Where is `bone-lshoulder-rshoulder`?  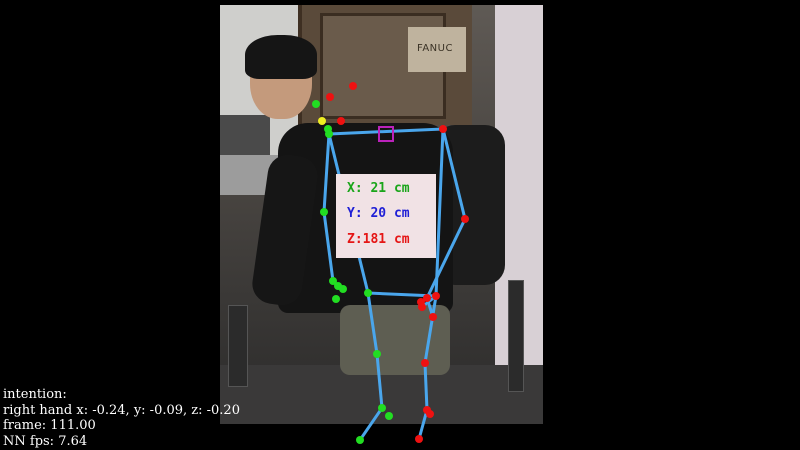 bone-lshoulder-rshoulder is located at coordinates (386, 131).